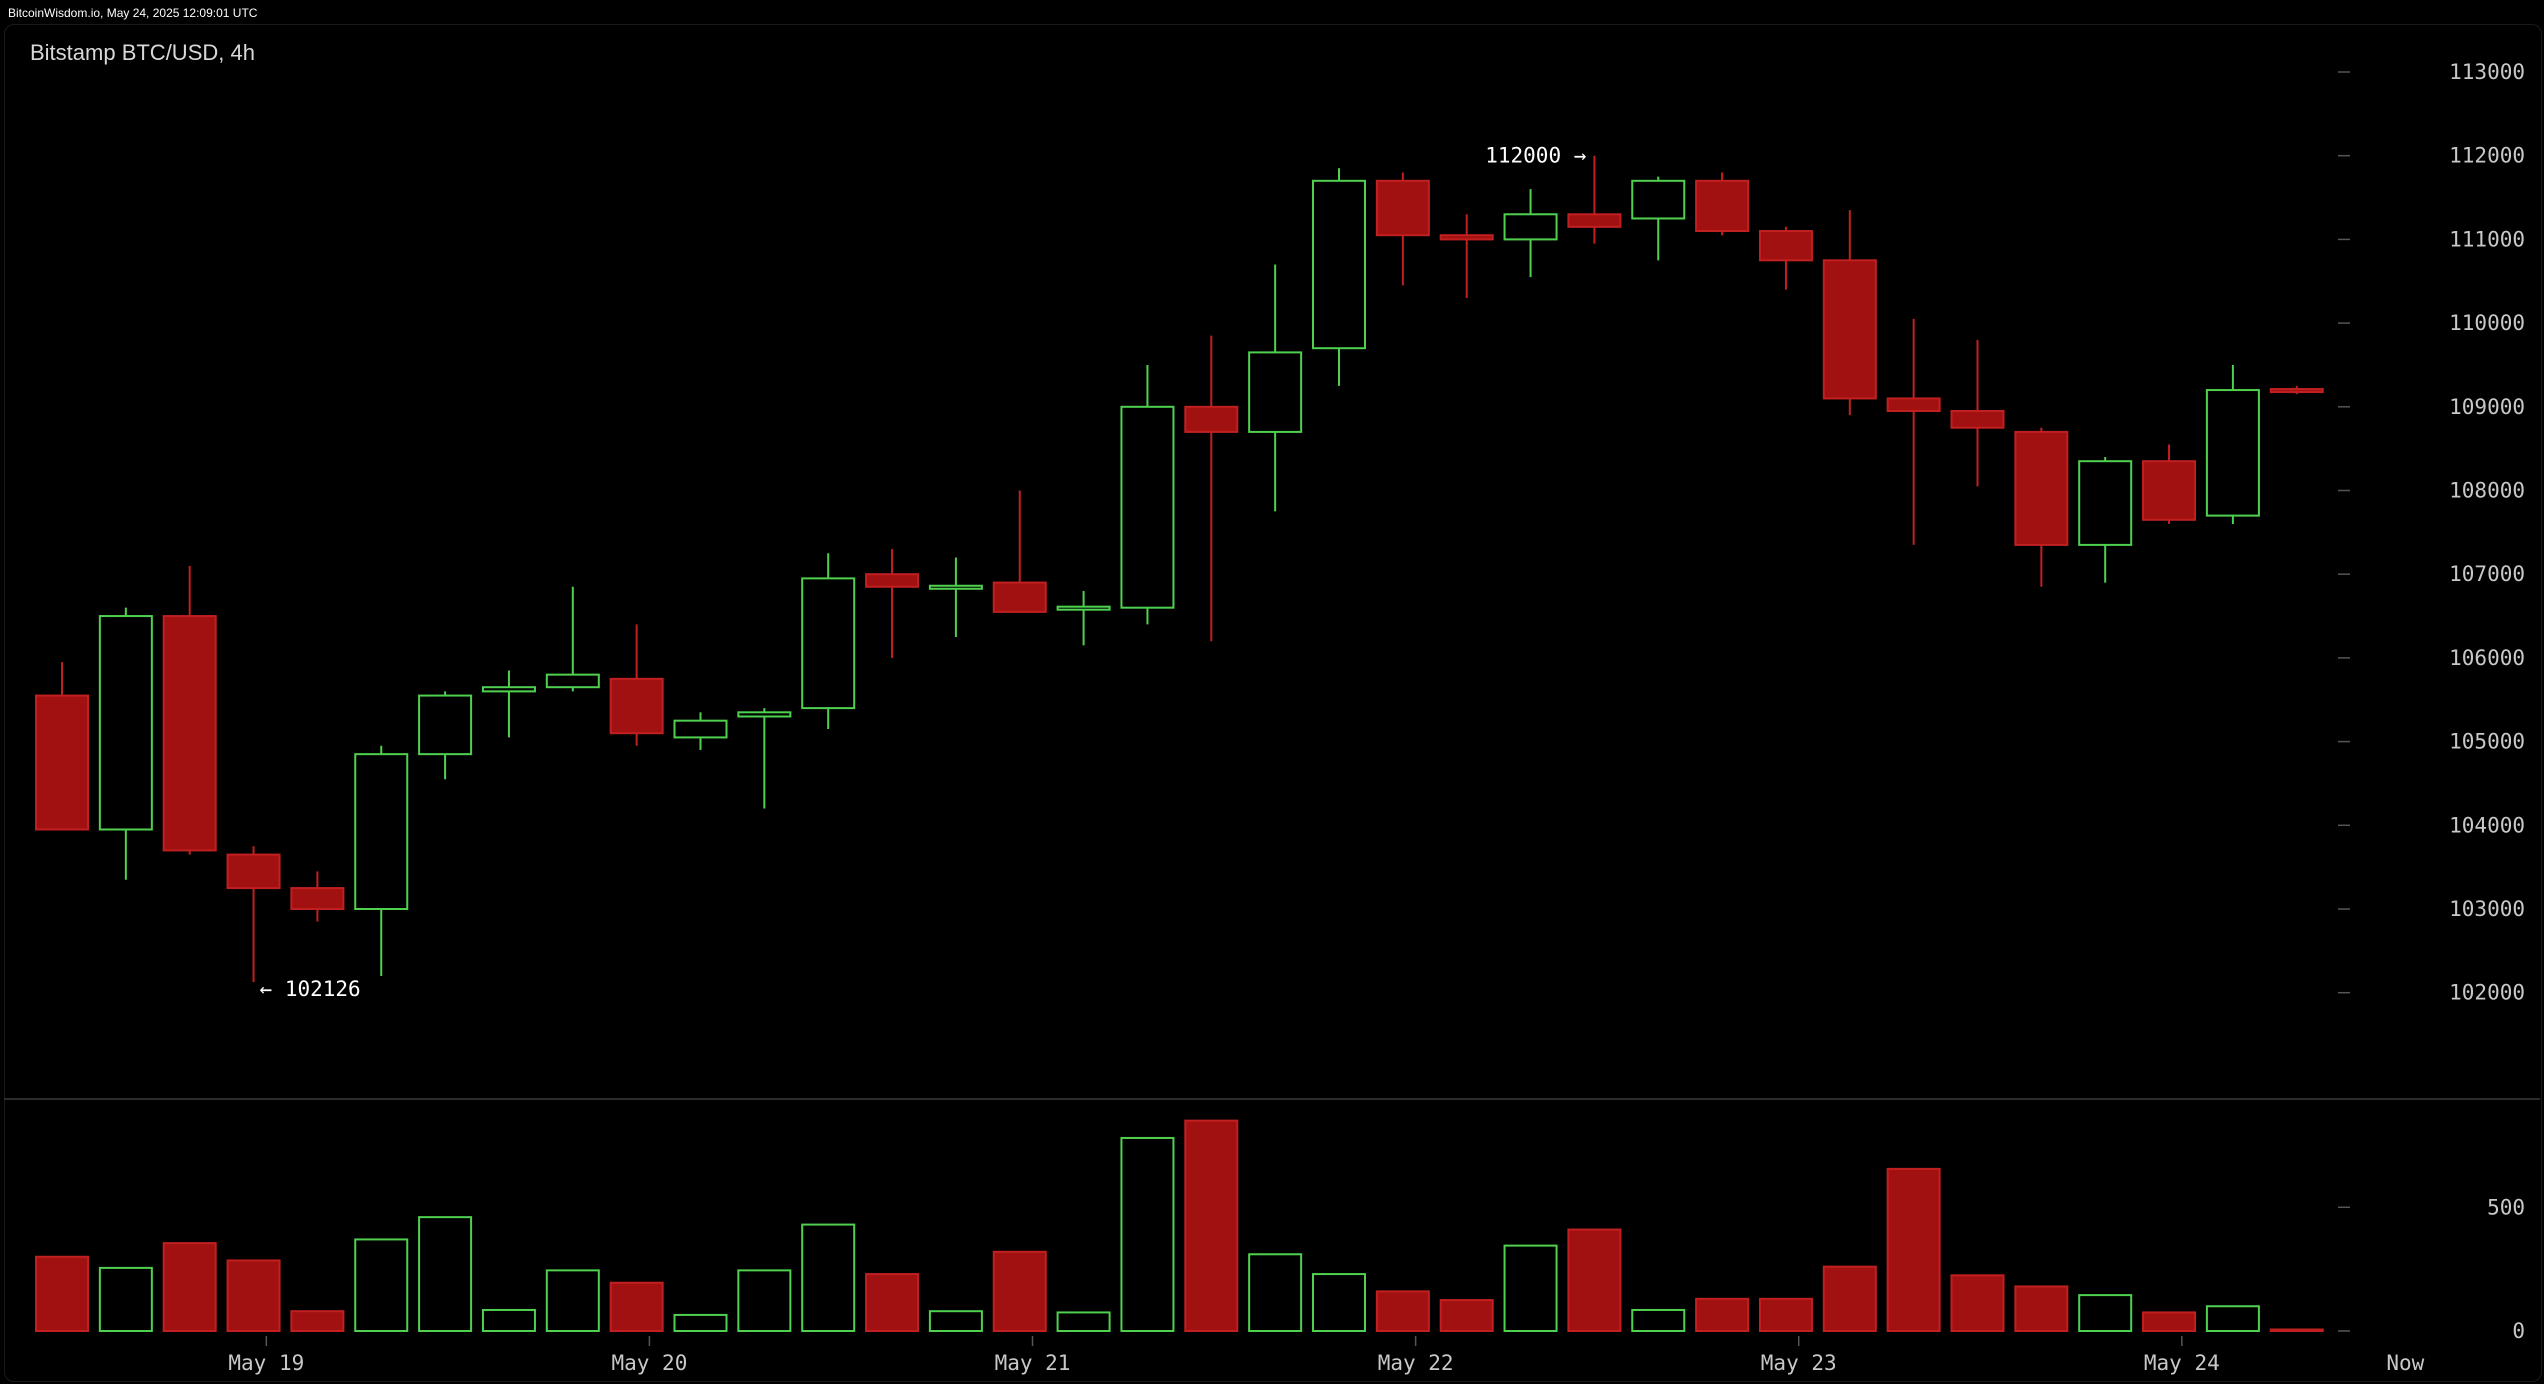 The height and width of the screenshot is (1384, 2544). What do you see at coordinates (2487, 407) in the screenshot?
I see `price-tick-label: 109000` at bounding box center [2487, 407].